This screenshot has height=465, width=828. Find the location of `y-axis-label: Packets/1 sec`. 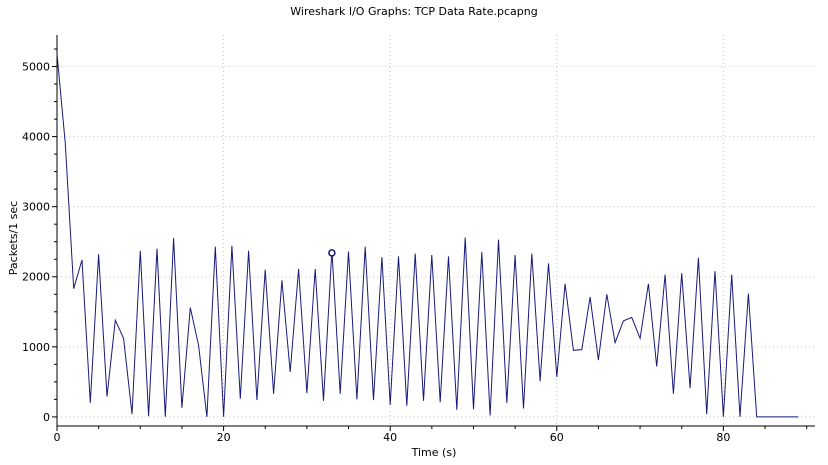

y-axis-label: Packets/1 sec is located at coordinates (13, 238).